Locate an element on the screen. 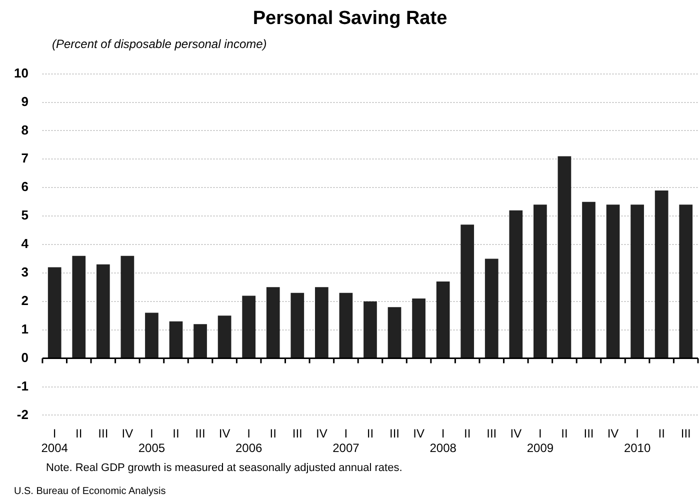  y-tick-label: 5 is located at coordinates (24, 215).